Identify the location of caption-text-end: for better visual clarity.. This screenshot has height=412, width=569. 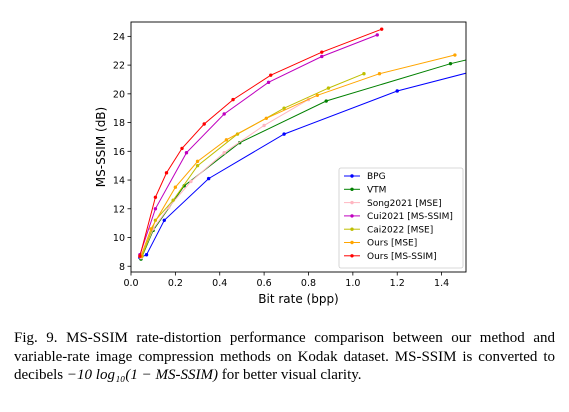
(289, 375).